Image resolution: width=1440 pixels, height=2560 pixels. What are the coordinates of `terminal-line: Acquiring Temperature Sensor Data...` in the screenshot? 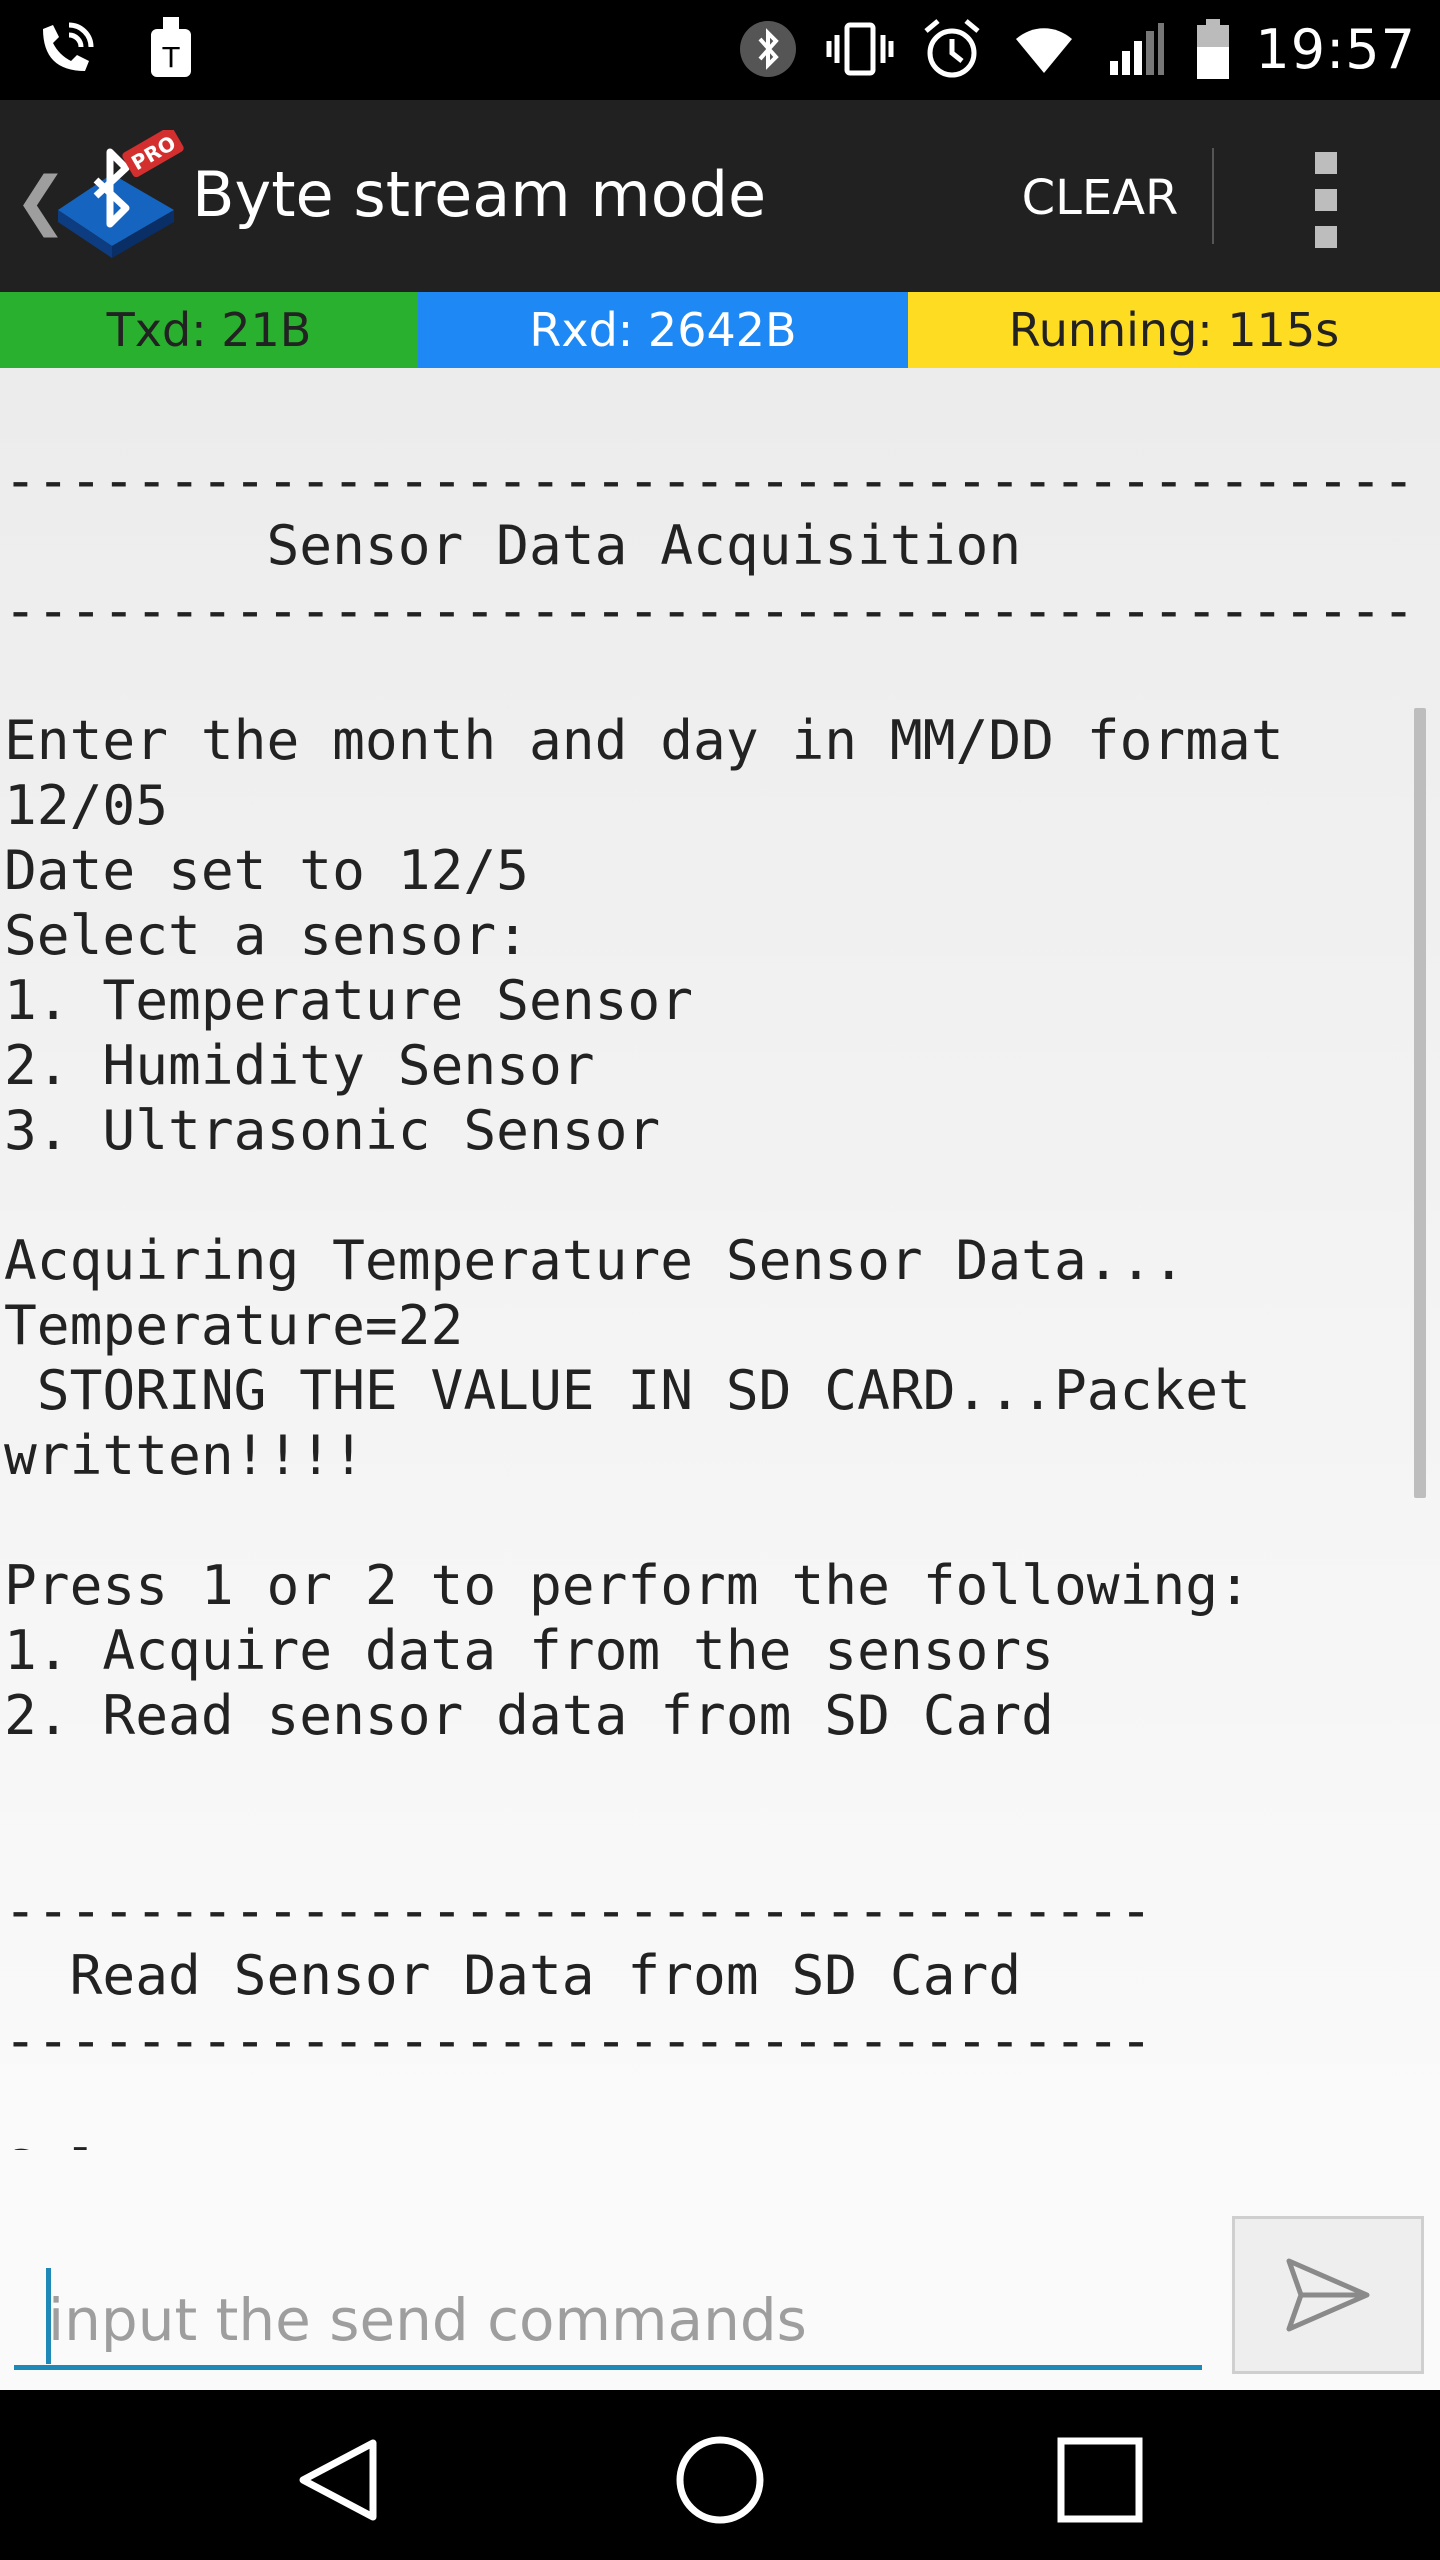 It's located at (595, 1260).